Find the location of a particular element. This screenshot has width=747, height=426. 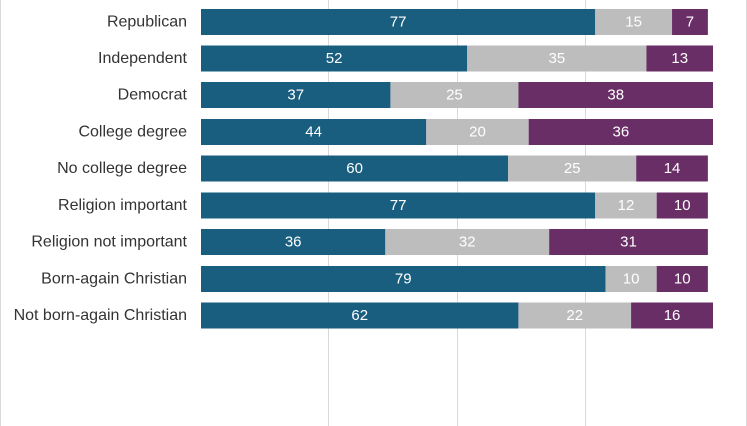

value-label: 37 is located at coordinates (295, 95).